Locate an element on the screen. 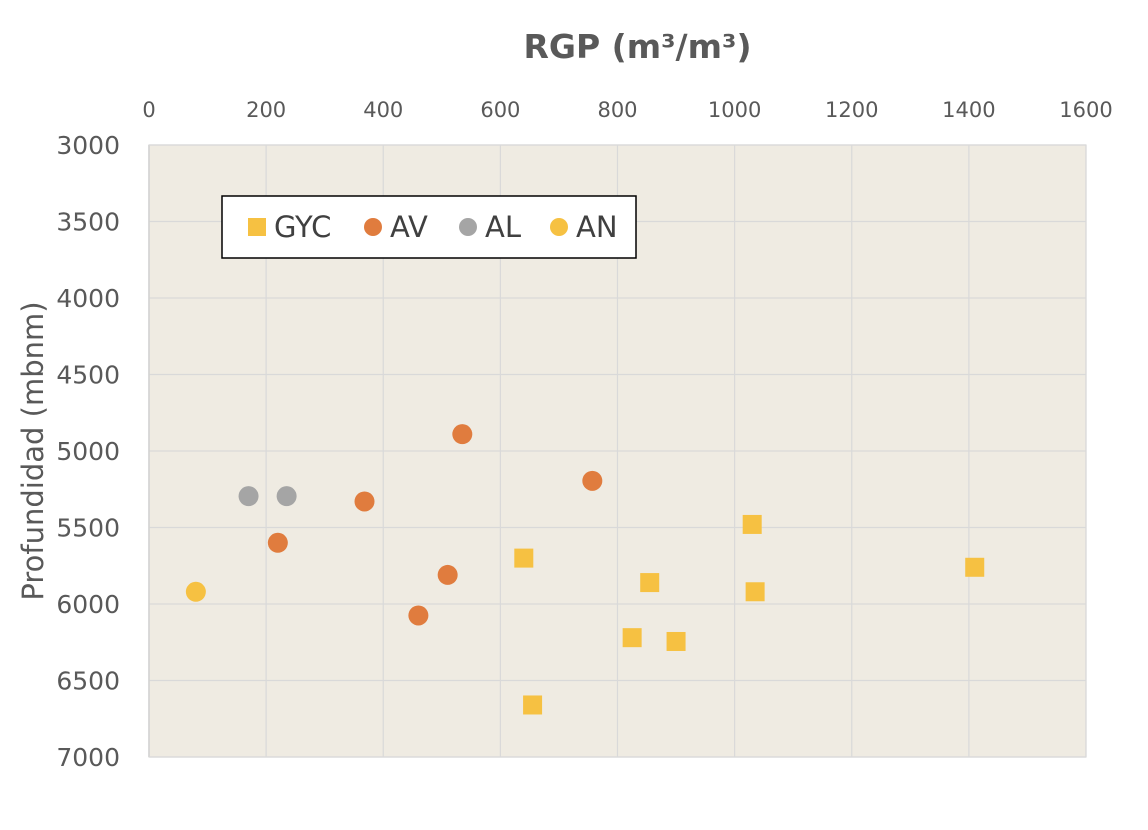 The height and width of the screenshot is (830, 1148). y-tick-label: 6500 is located at coordinates (88, 681).